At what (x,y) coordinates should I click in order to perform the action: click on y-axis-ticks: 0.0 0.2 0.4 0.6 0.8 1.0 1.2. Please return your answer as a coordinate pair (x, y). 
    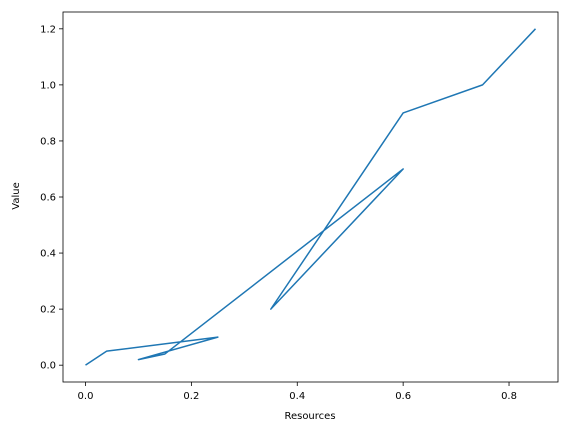
    Looking at the image, I should click on (51, 198).